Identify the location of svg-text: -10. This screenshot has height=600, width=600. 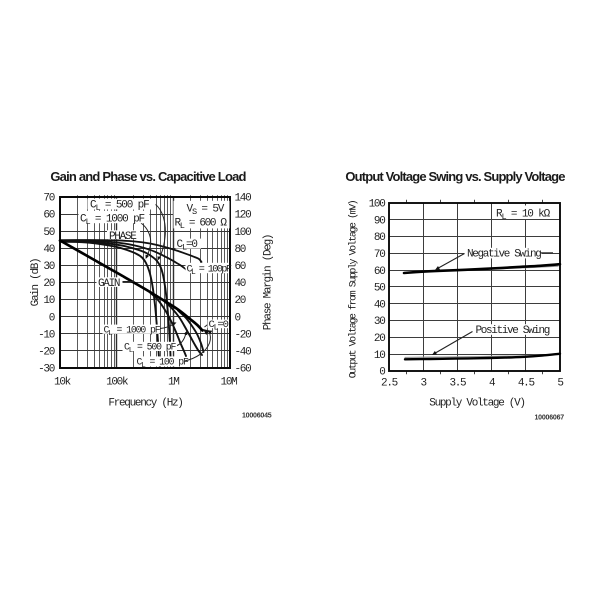
(46, 335).